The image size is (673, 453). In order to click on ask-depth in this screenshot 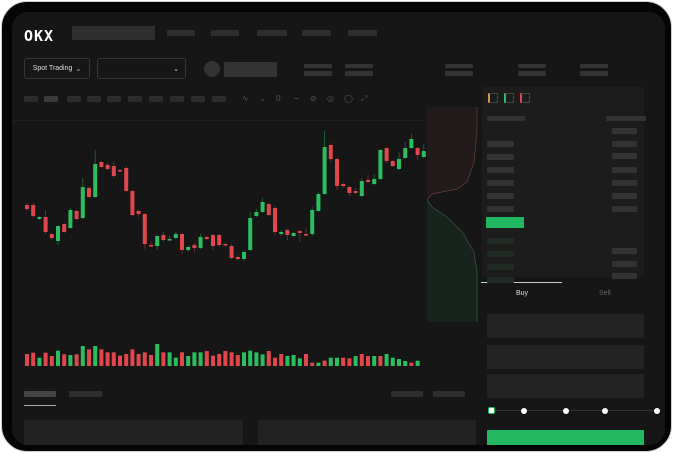, I will do `click(452, 153)`.